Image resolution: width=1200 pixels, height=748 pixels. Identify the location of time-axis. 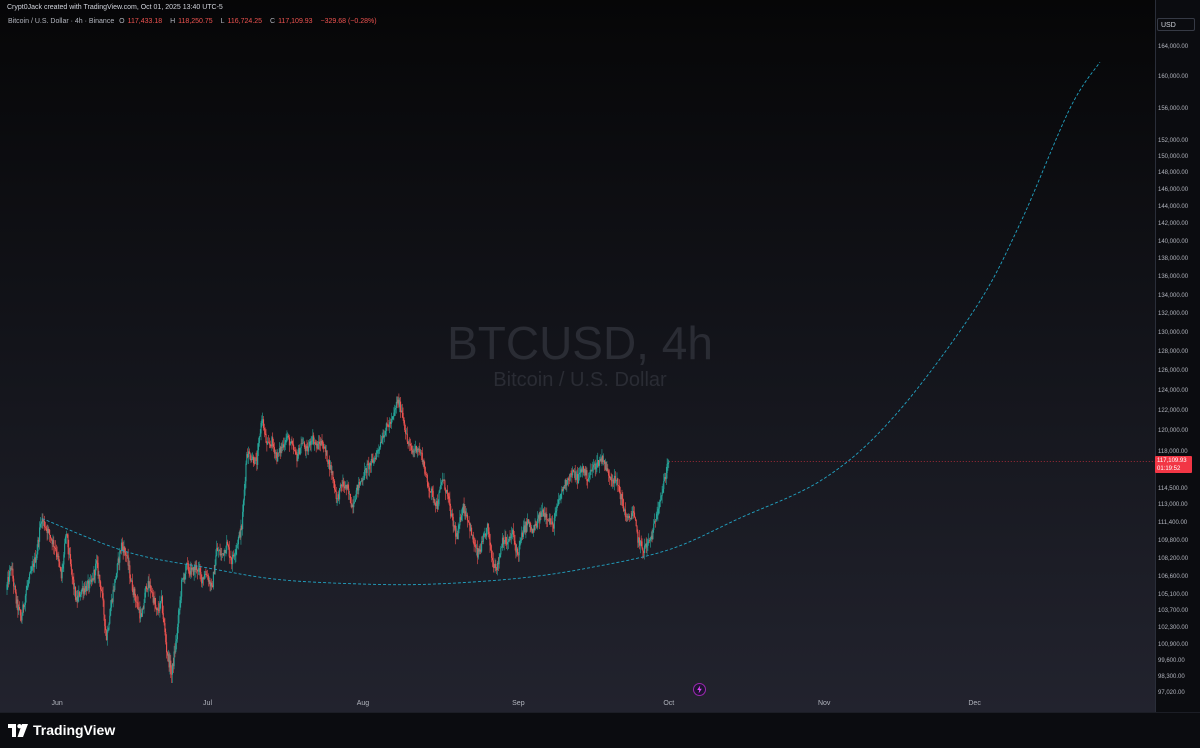
(577, 704).